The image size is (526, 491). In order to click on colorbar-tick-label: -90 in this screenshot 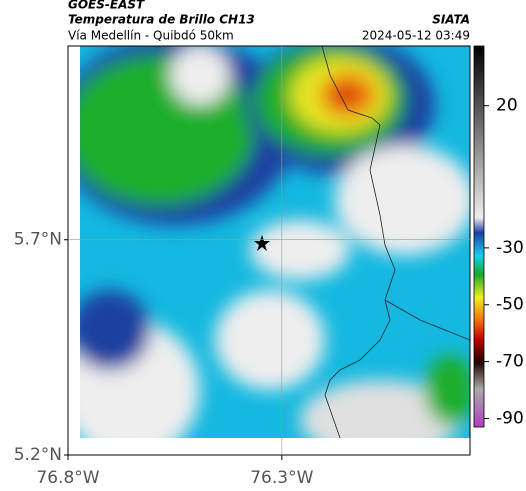, I will do `click(510, 418)`.